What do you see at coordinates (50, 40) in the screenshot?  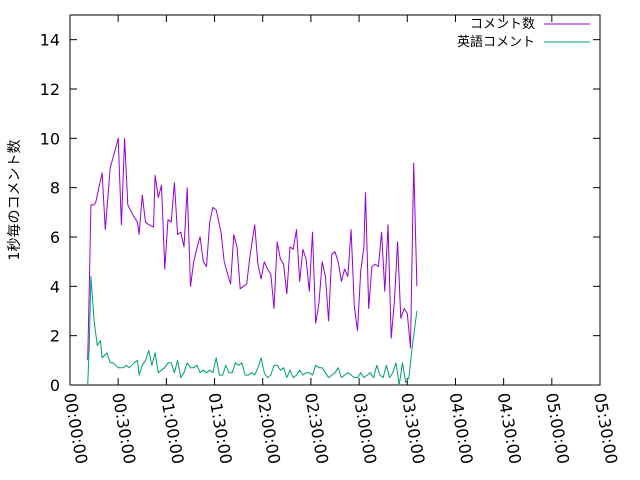 I see `y-tick-label: 14` at bounding box center [50, 40].